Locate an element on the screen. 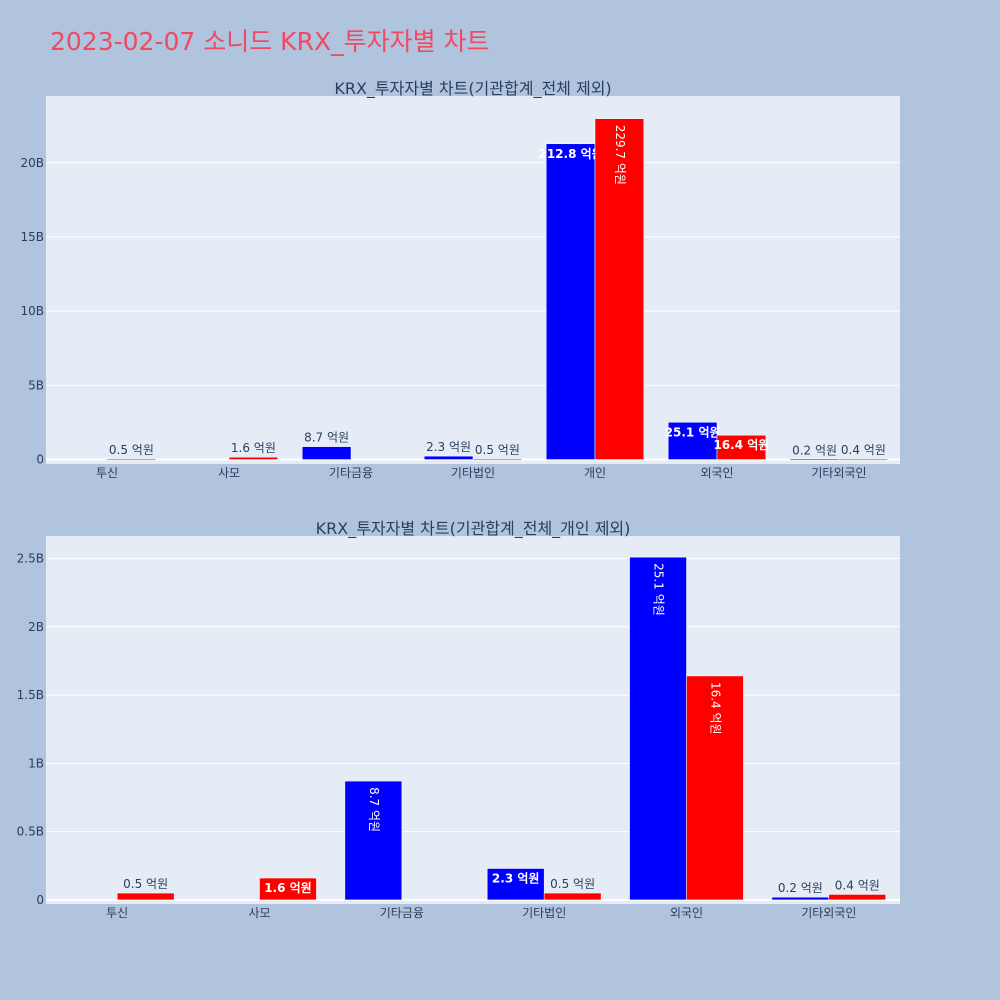 The width and height of the screenshot is (1000, 1000). y-tick-label: 0.5B is located at coordinates (30, 832).